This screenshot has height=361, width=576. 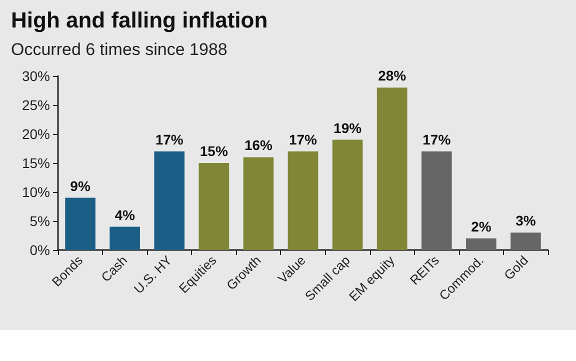 I want to click on chart-title: High and falling inflation, so click(x=139, y=20).